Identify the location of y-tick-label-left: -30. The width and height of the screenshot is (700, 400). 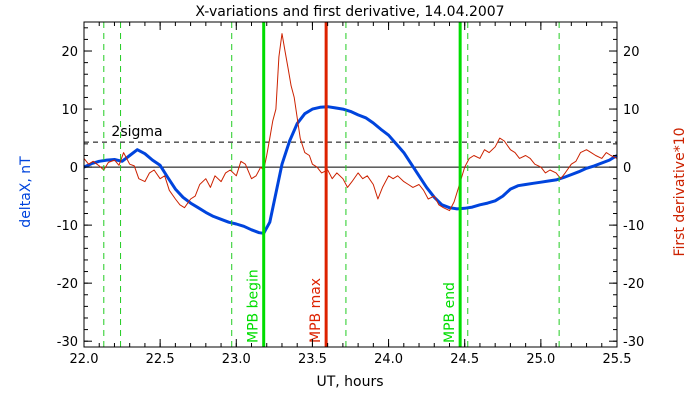
(67, 342).